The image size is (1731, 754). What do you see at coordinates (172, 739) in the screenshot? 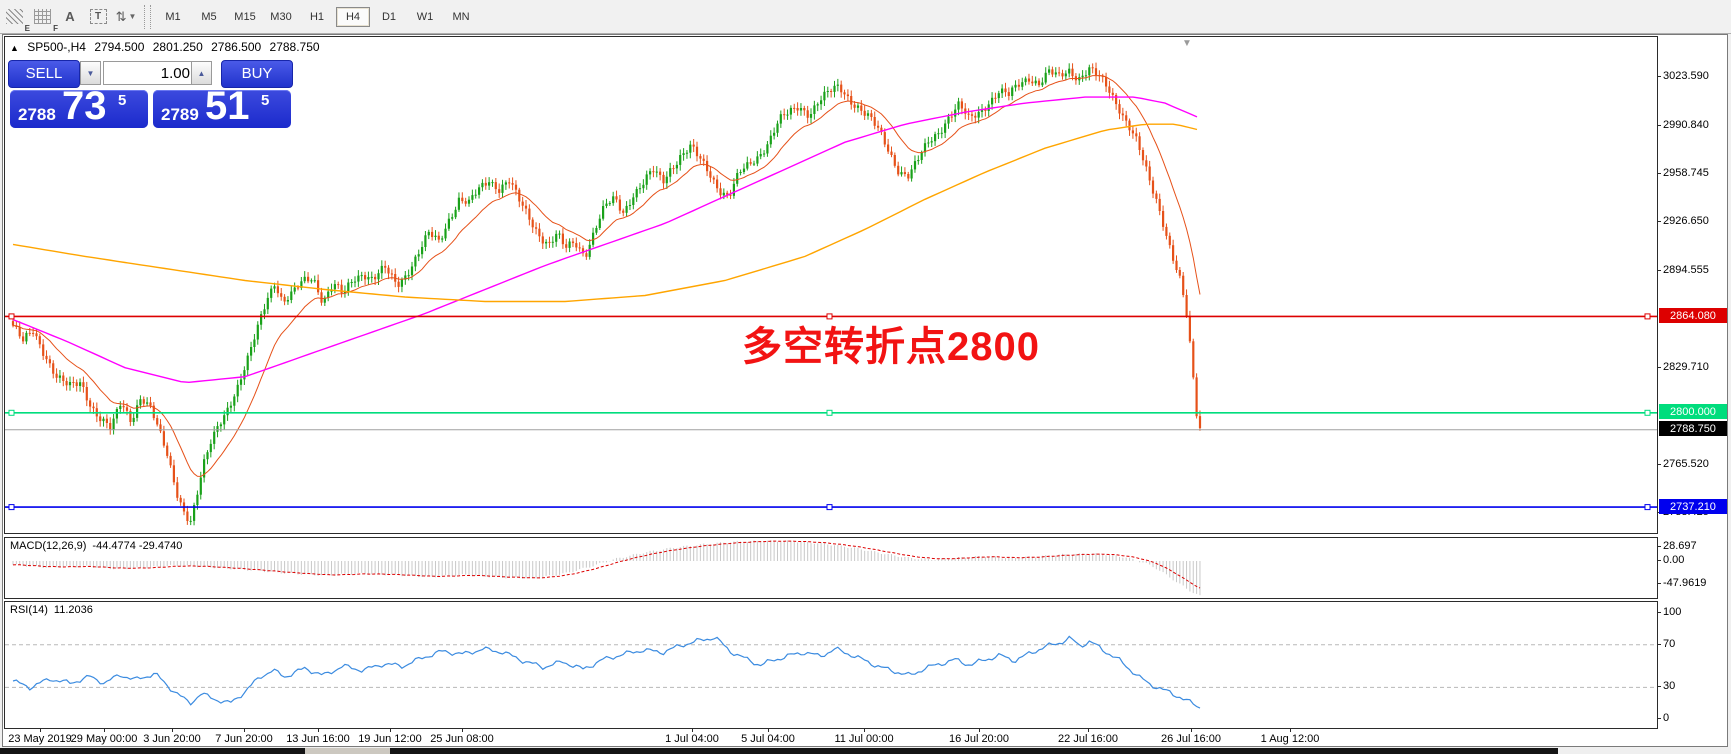
I see `time-axis-label: 3 Jun 20:00` at bounding box center [172, 739].